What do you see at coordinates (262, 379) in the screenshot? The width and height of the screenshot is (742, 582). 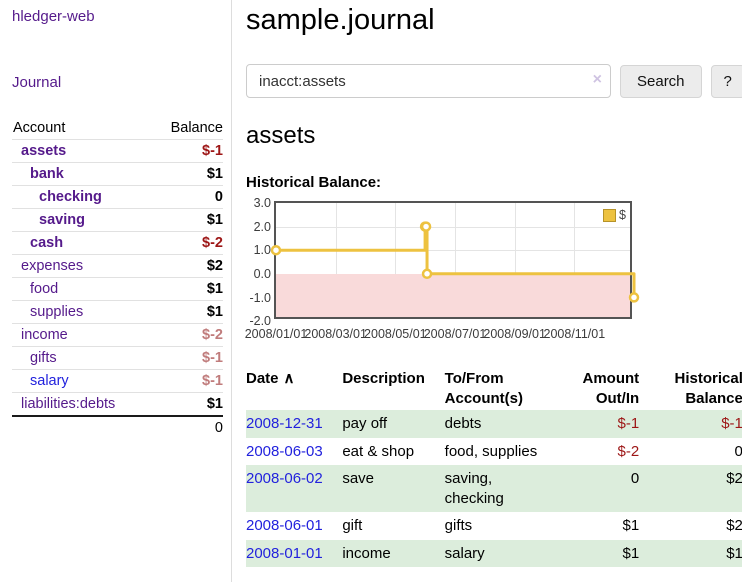 I see `register-header-date-label: Date` at bounding box center [262, 379].